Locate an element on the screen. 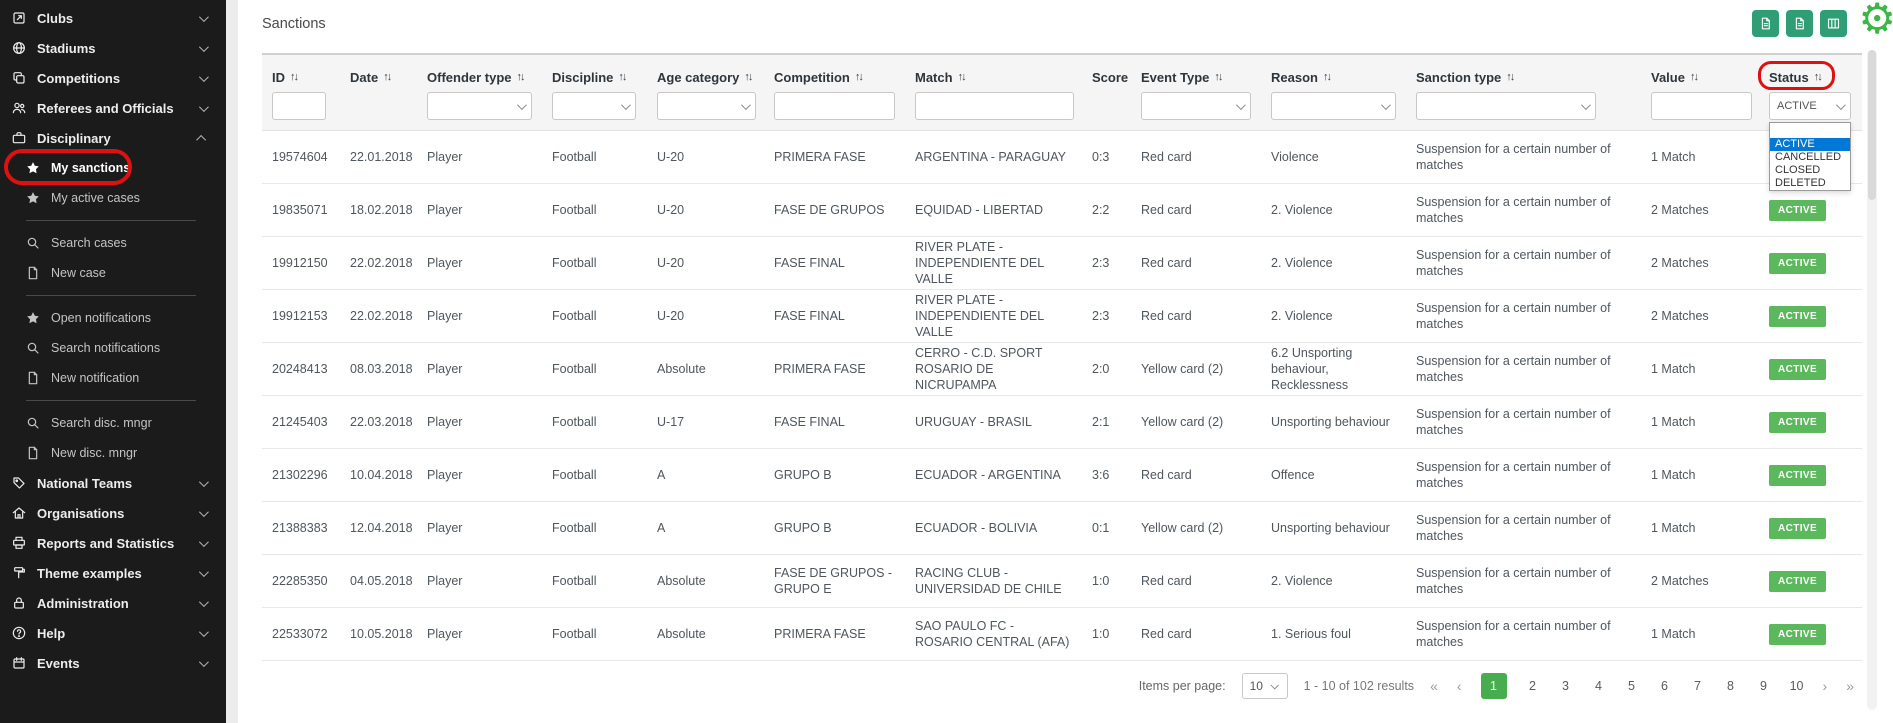  prev-page-button: ‹ is located at coordinates (1459, 686).